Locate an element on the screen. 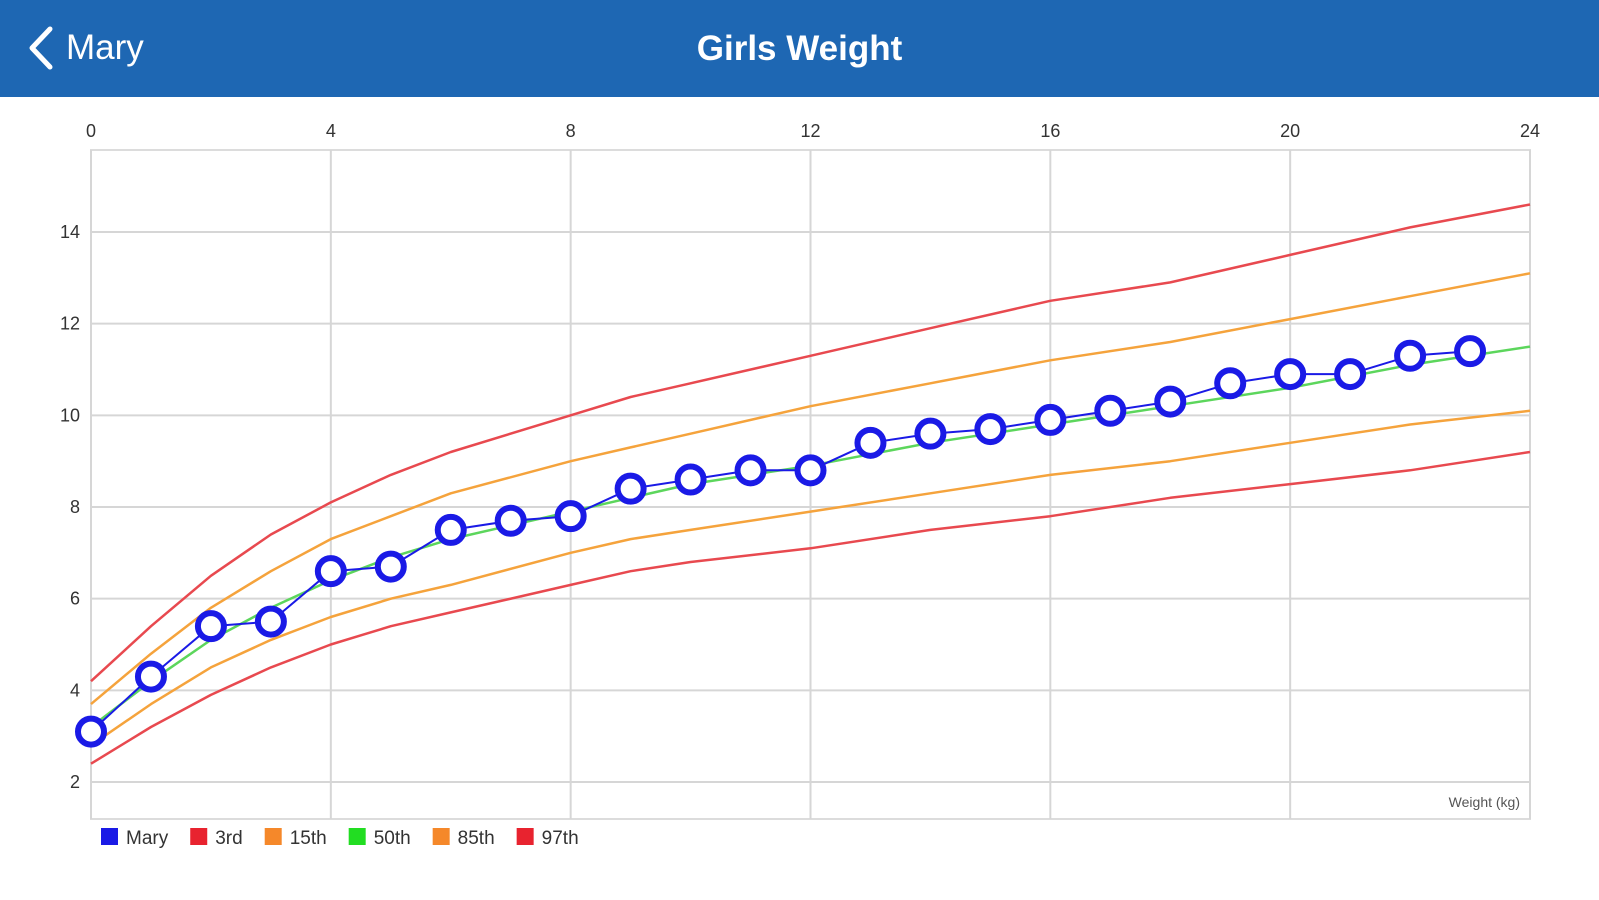  x-tick-label: 20 is located at coordinates (1290, 131).